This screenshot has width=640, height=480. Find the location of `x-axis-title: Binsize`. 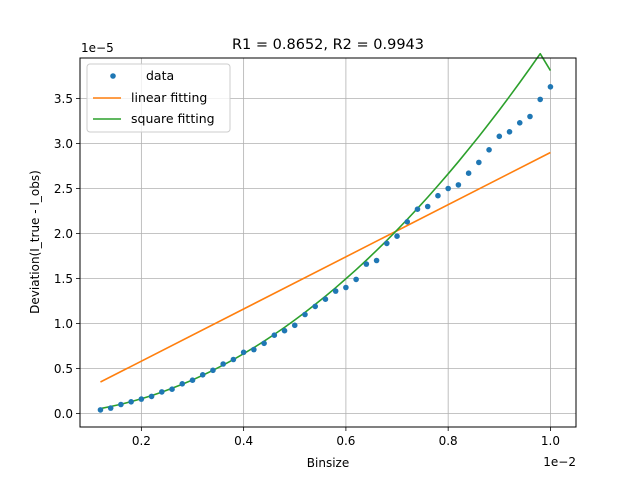

x-axis-title: Binsize is located at coordinates (328, 463).